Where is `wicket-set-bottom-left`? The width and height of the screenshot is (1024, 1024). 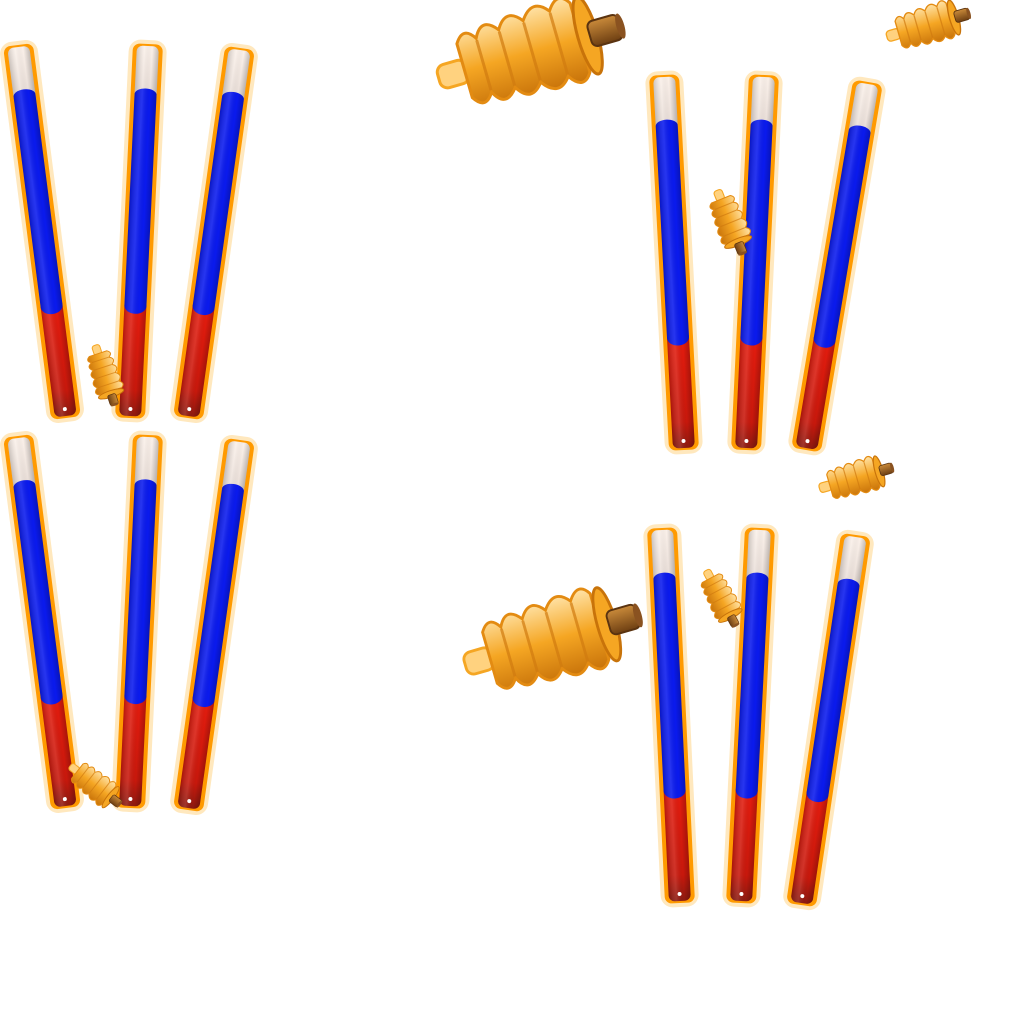 wicket-set-bottom-left is located at coordinates (129, 623).